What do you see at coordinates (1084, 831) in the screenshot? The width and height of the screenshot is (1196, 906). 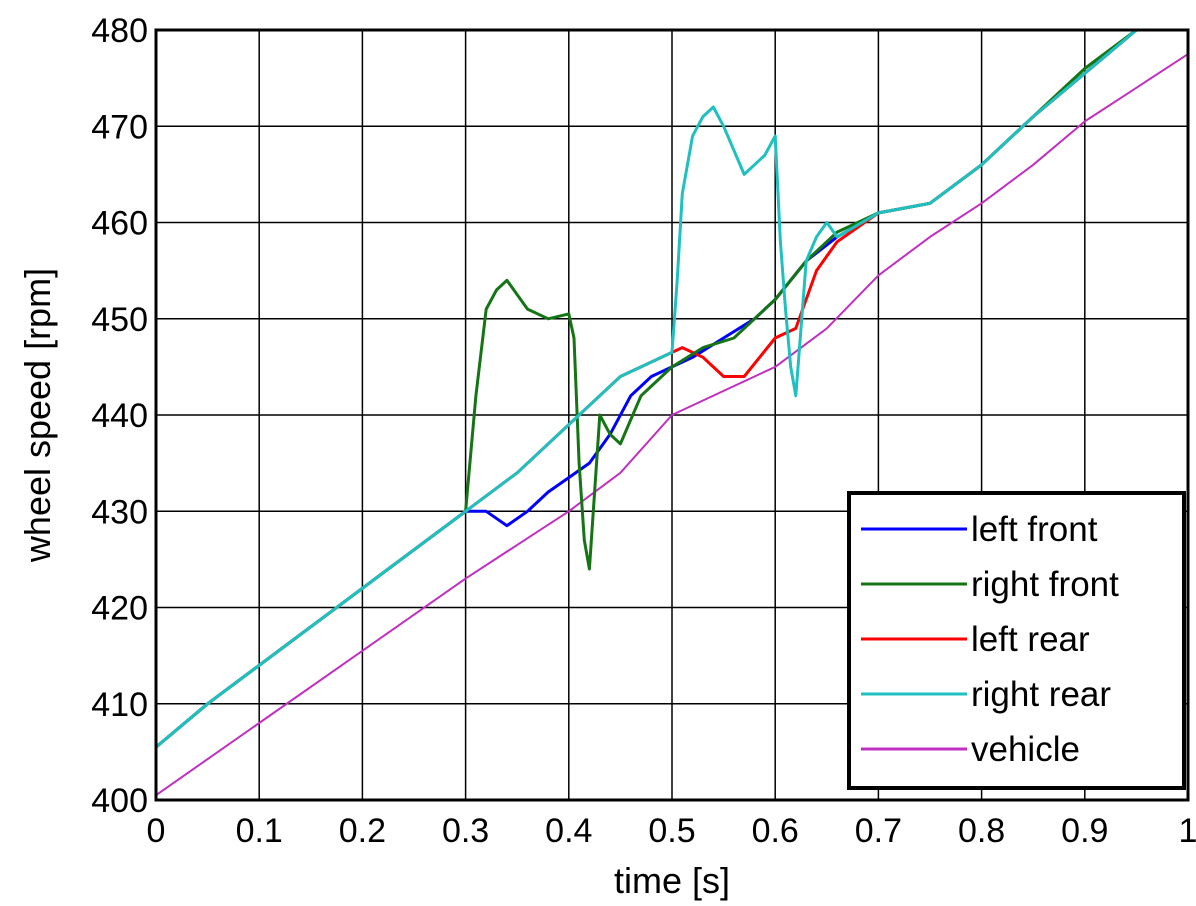 I see `x-tick-label: 0.9` at bounding box center [1084, 831].